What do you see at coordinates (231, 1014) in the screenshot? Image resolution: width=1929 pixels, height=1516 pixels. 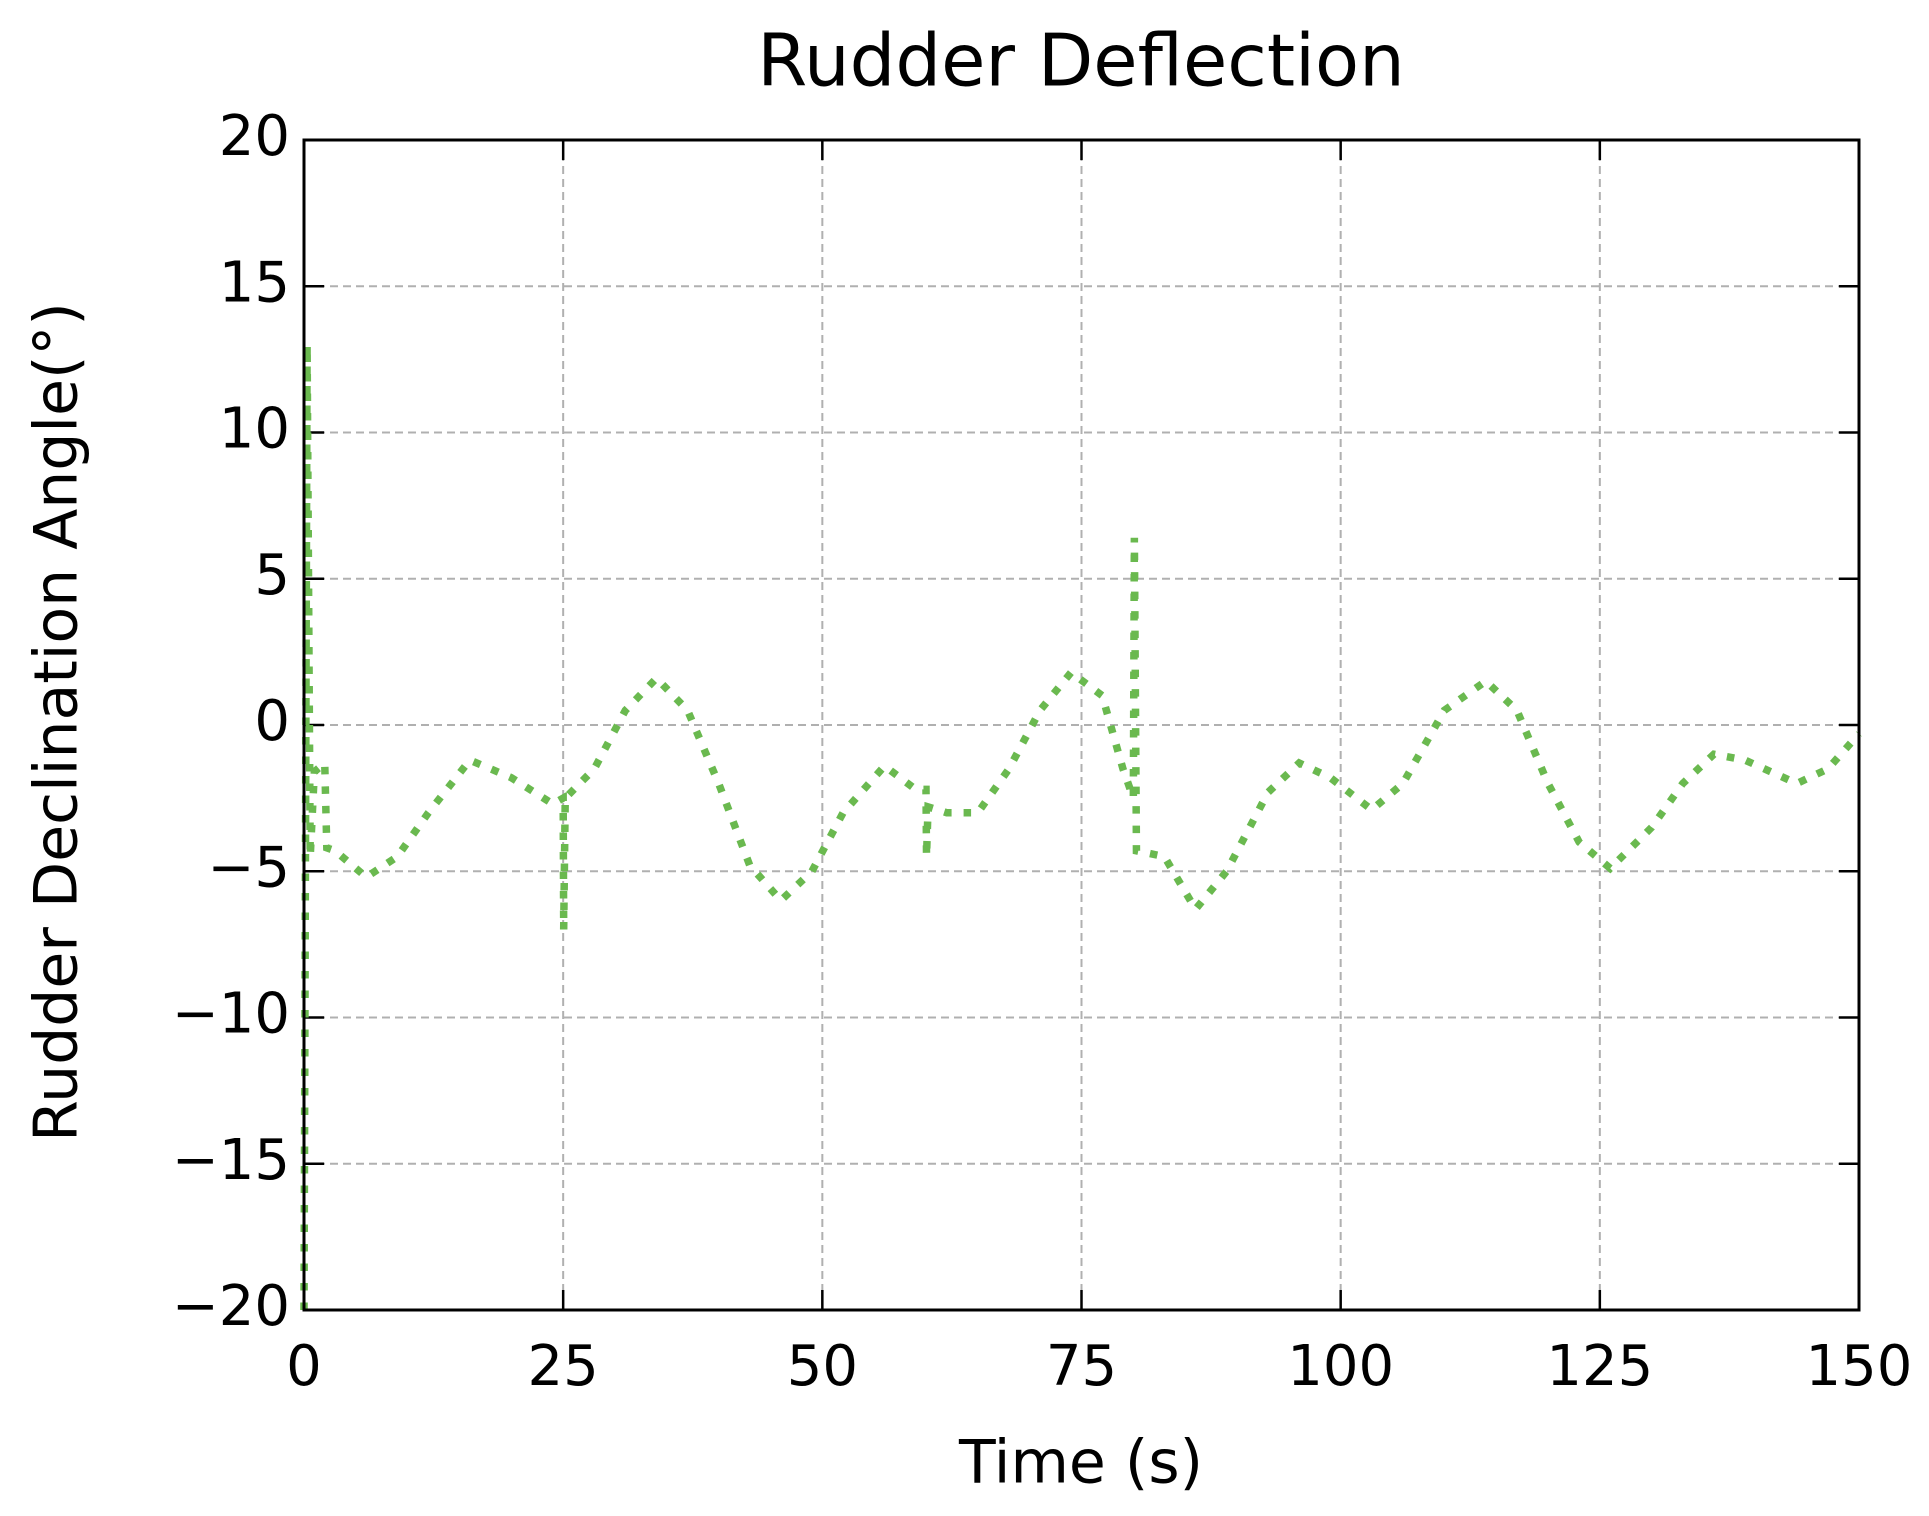 I see `y-tick-label: −10` at bounding box center [231, 1014].